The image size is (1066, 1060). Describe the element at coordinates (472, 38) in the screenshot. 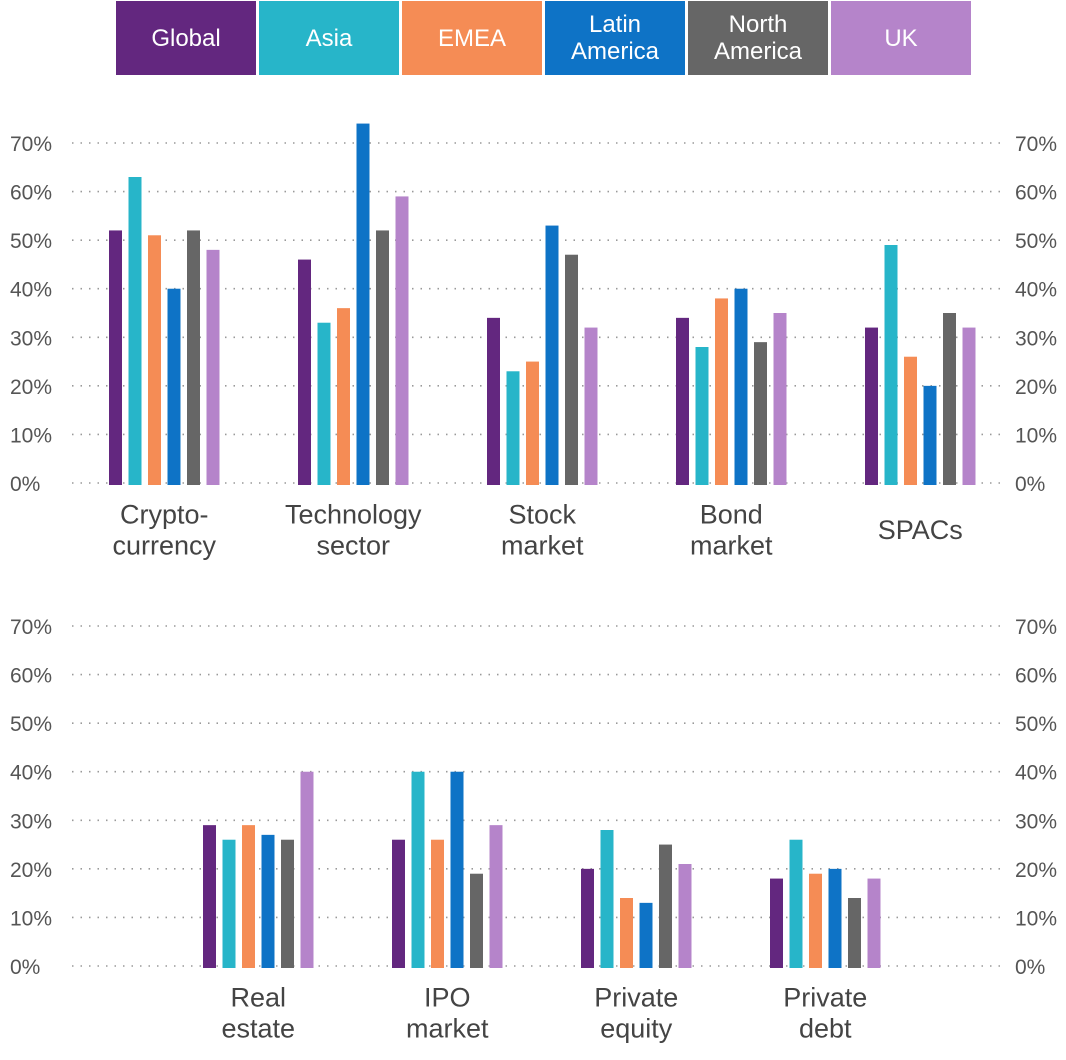

I see `legend-item-emea: EMEA` at that location.